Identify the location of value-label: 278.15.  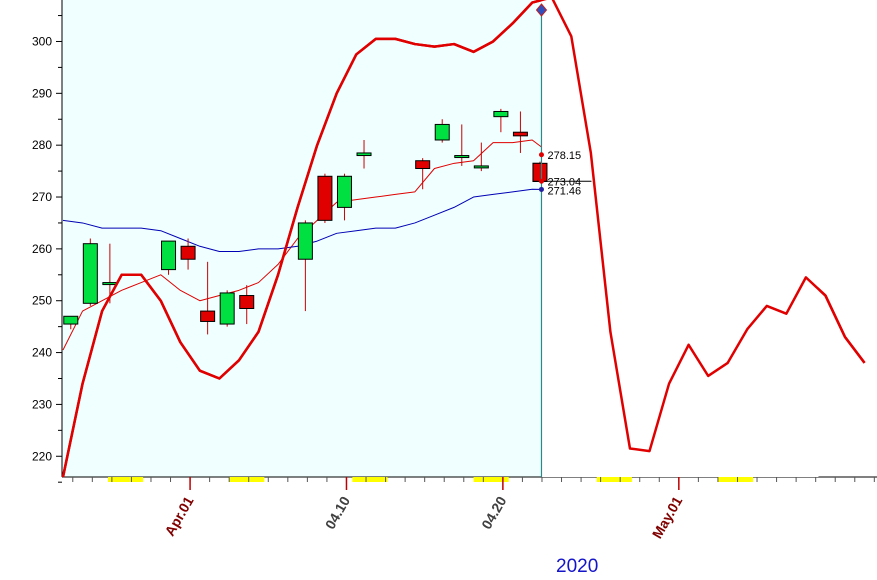
(564, 156).